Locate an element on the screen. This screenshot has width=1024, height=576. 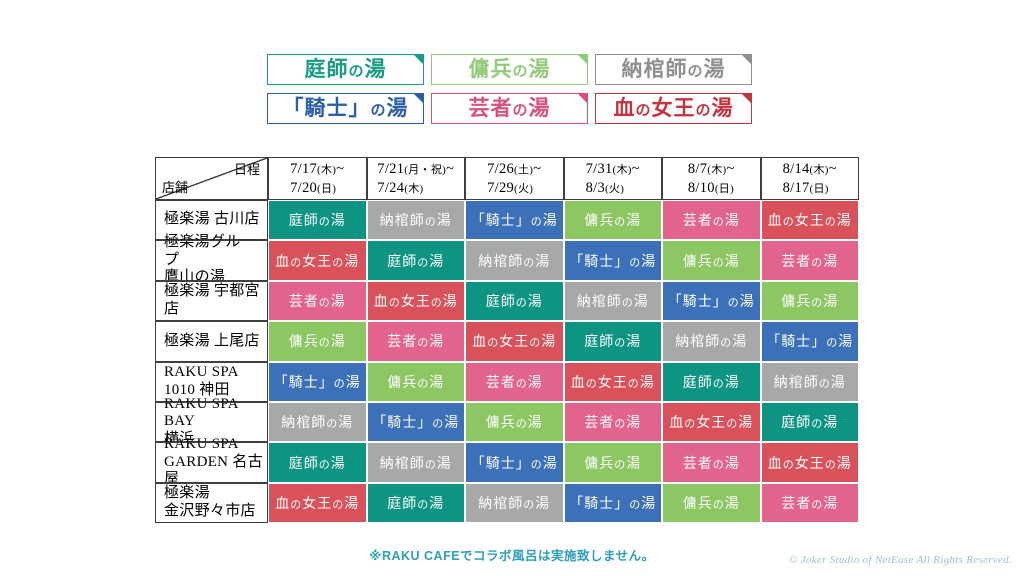
date-column-header: 7/26(土)~ 7/29(火) is located at coordinates (514, 178).